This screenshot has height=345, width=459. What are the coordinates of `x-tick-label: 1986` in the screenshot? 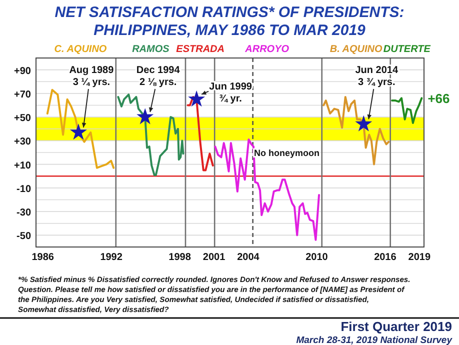 It's located at (43, 257).